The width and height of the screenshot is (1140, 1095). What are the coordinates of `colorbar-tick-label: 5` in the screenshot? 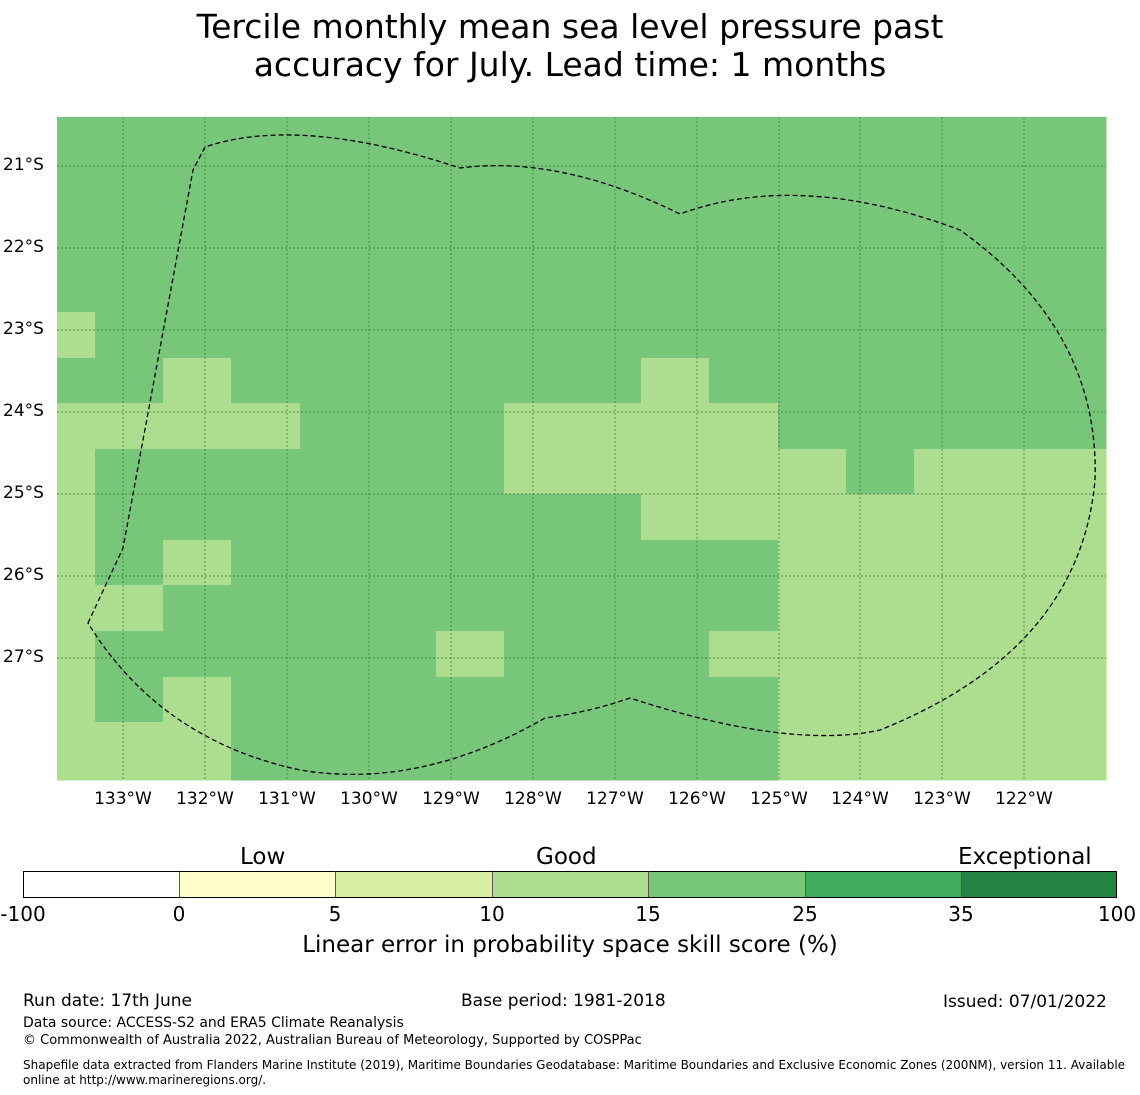 It's located at (335, 914).